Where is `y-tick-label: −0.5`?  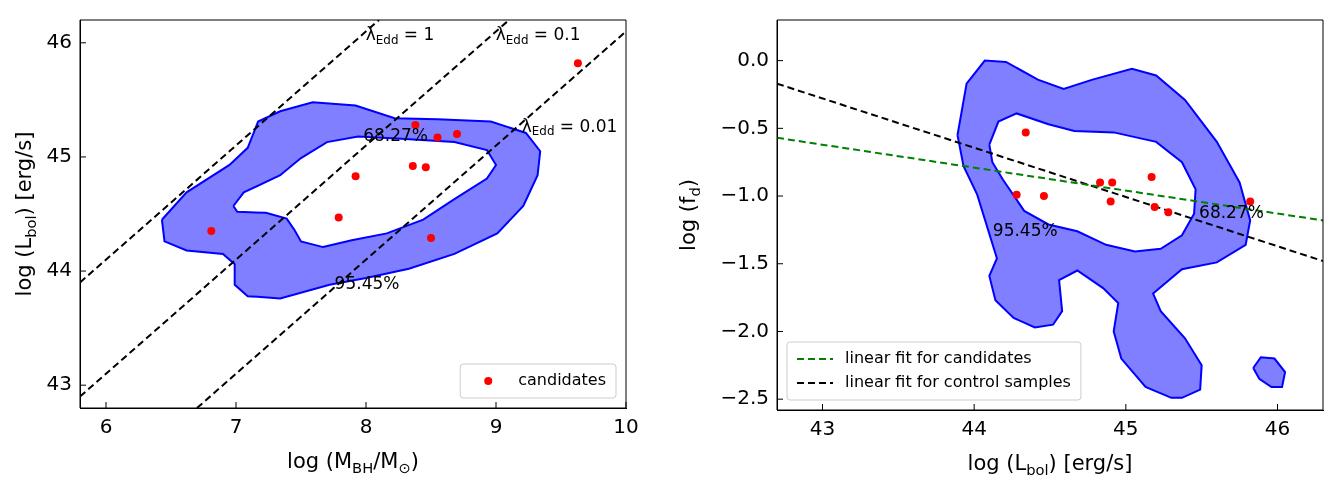
y-tick-label: −0.5 is located at coordinates (744, 126).